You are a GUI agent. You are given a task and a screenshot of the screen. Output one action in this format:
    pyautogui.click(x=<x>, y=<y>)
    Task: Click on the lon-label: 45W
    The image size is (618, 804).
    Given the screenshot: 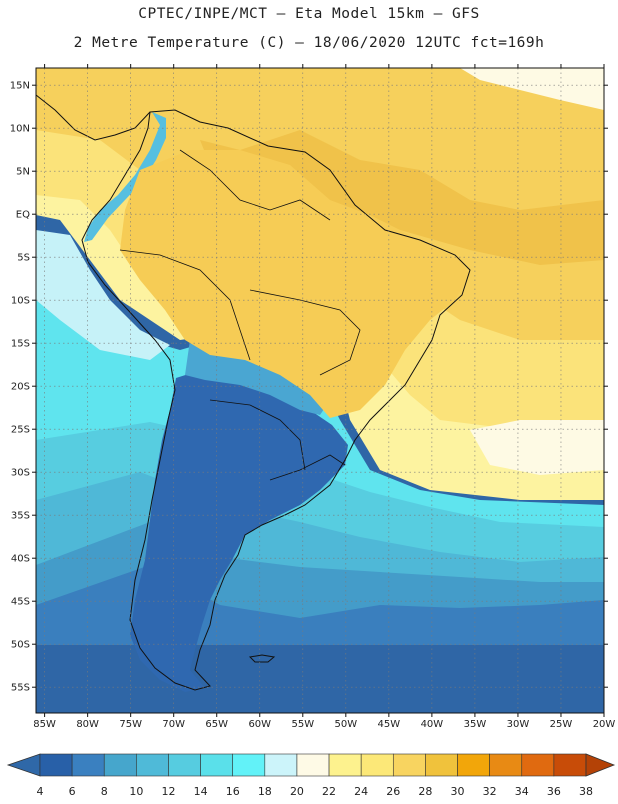 What is the action you would take?
    pyautogui.click(x=389, y=724)
    